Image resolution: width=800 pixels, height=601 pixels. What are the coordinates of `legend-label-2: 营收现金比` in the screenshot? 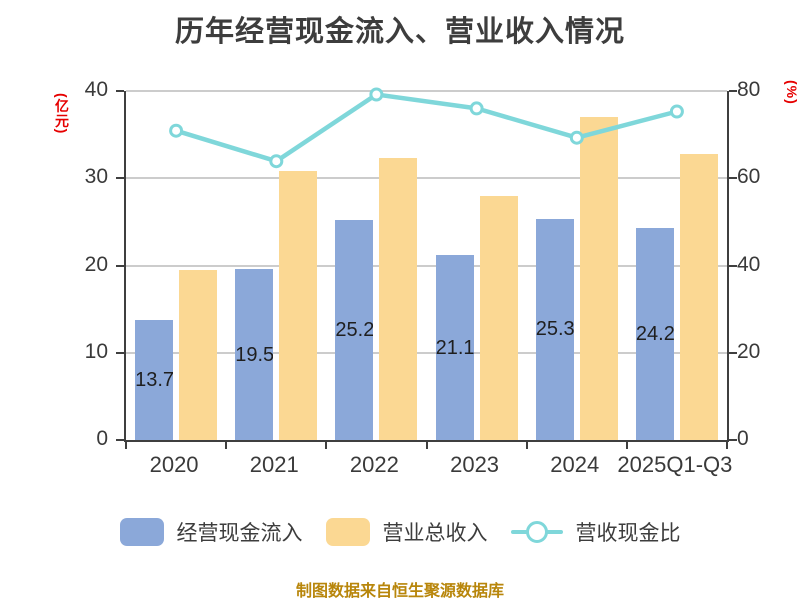 It's located at (628, 533).